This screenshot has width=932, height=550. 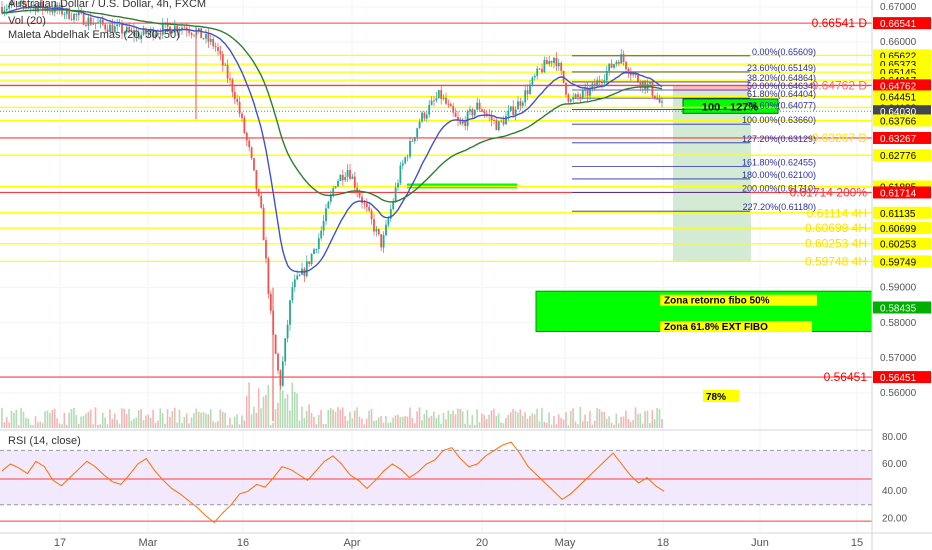 I want to click on time-tick: 15, so click(x=857, y=543).